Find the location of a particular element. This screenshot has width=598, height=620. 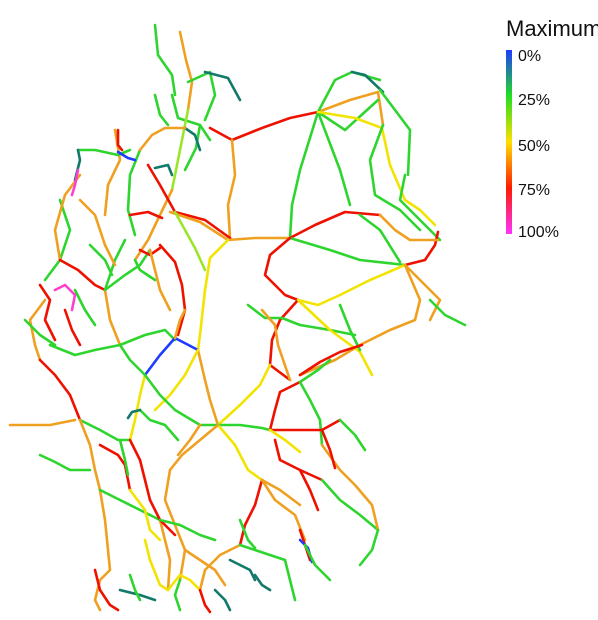

legend-tick-25: 25% is located at coordinates (534, 100).